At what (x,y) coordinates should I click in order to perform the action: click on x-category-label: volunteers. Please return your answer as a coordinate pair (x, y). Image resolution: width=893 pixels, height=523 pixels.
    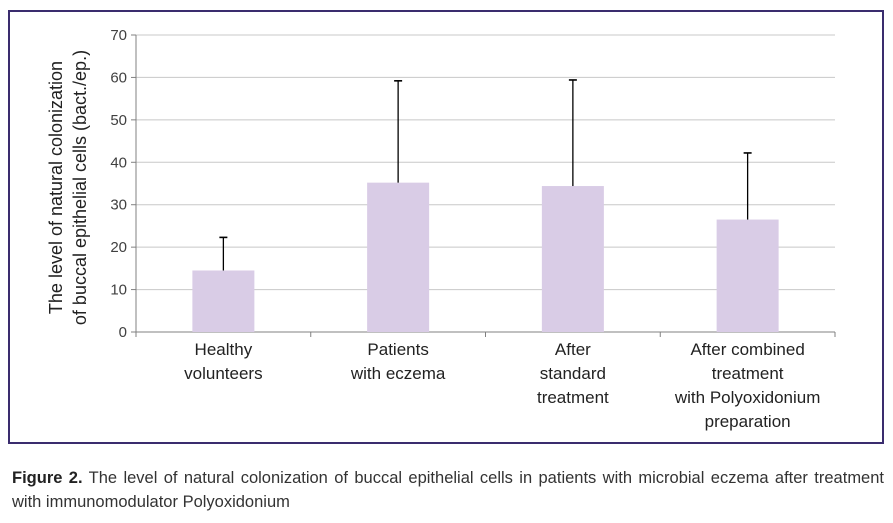
    Looking at the image, I should click on (223, 373).